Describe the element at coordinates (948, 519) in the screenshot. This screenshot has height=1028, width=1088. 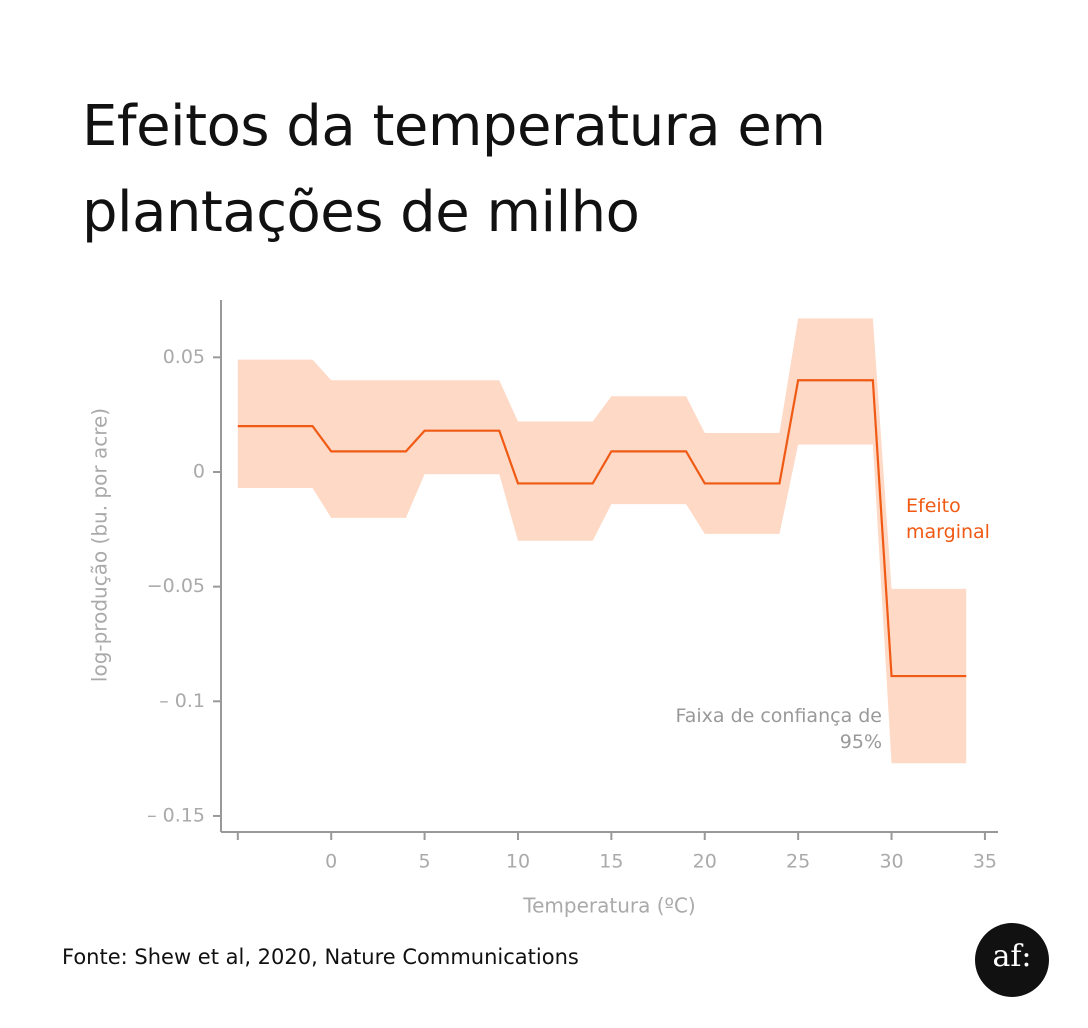
I see `legend-line: Efeito marginal` at that location.